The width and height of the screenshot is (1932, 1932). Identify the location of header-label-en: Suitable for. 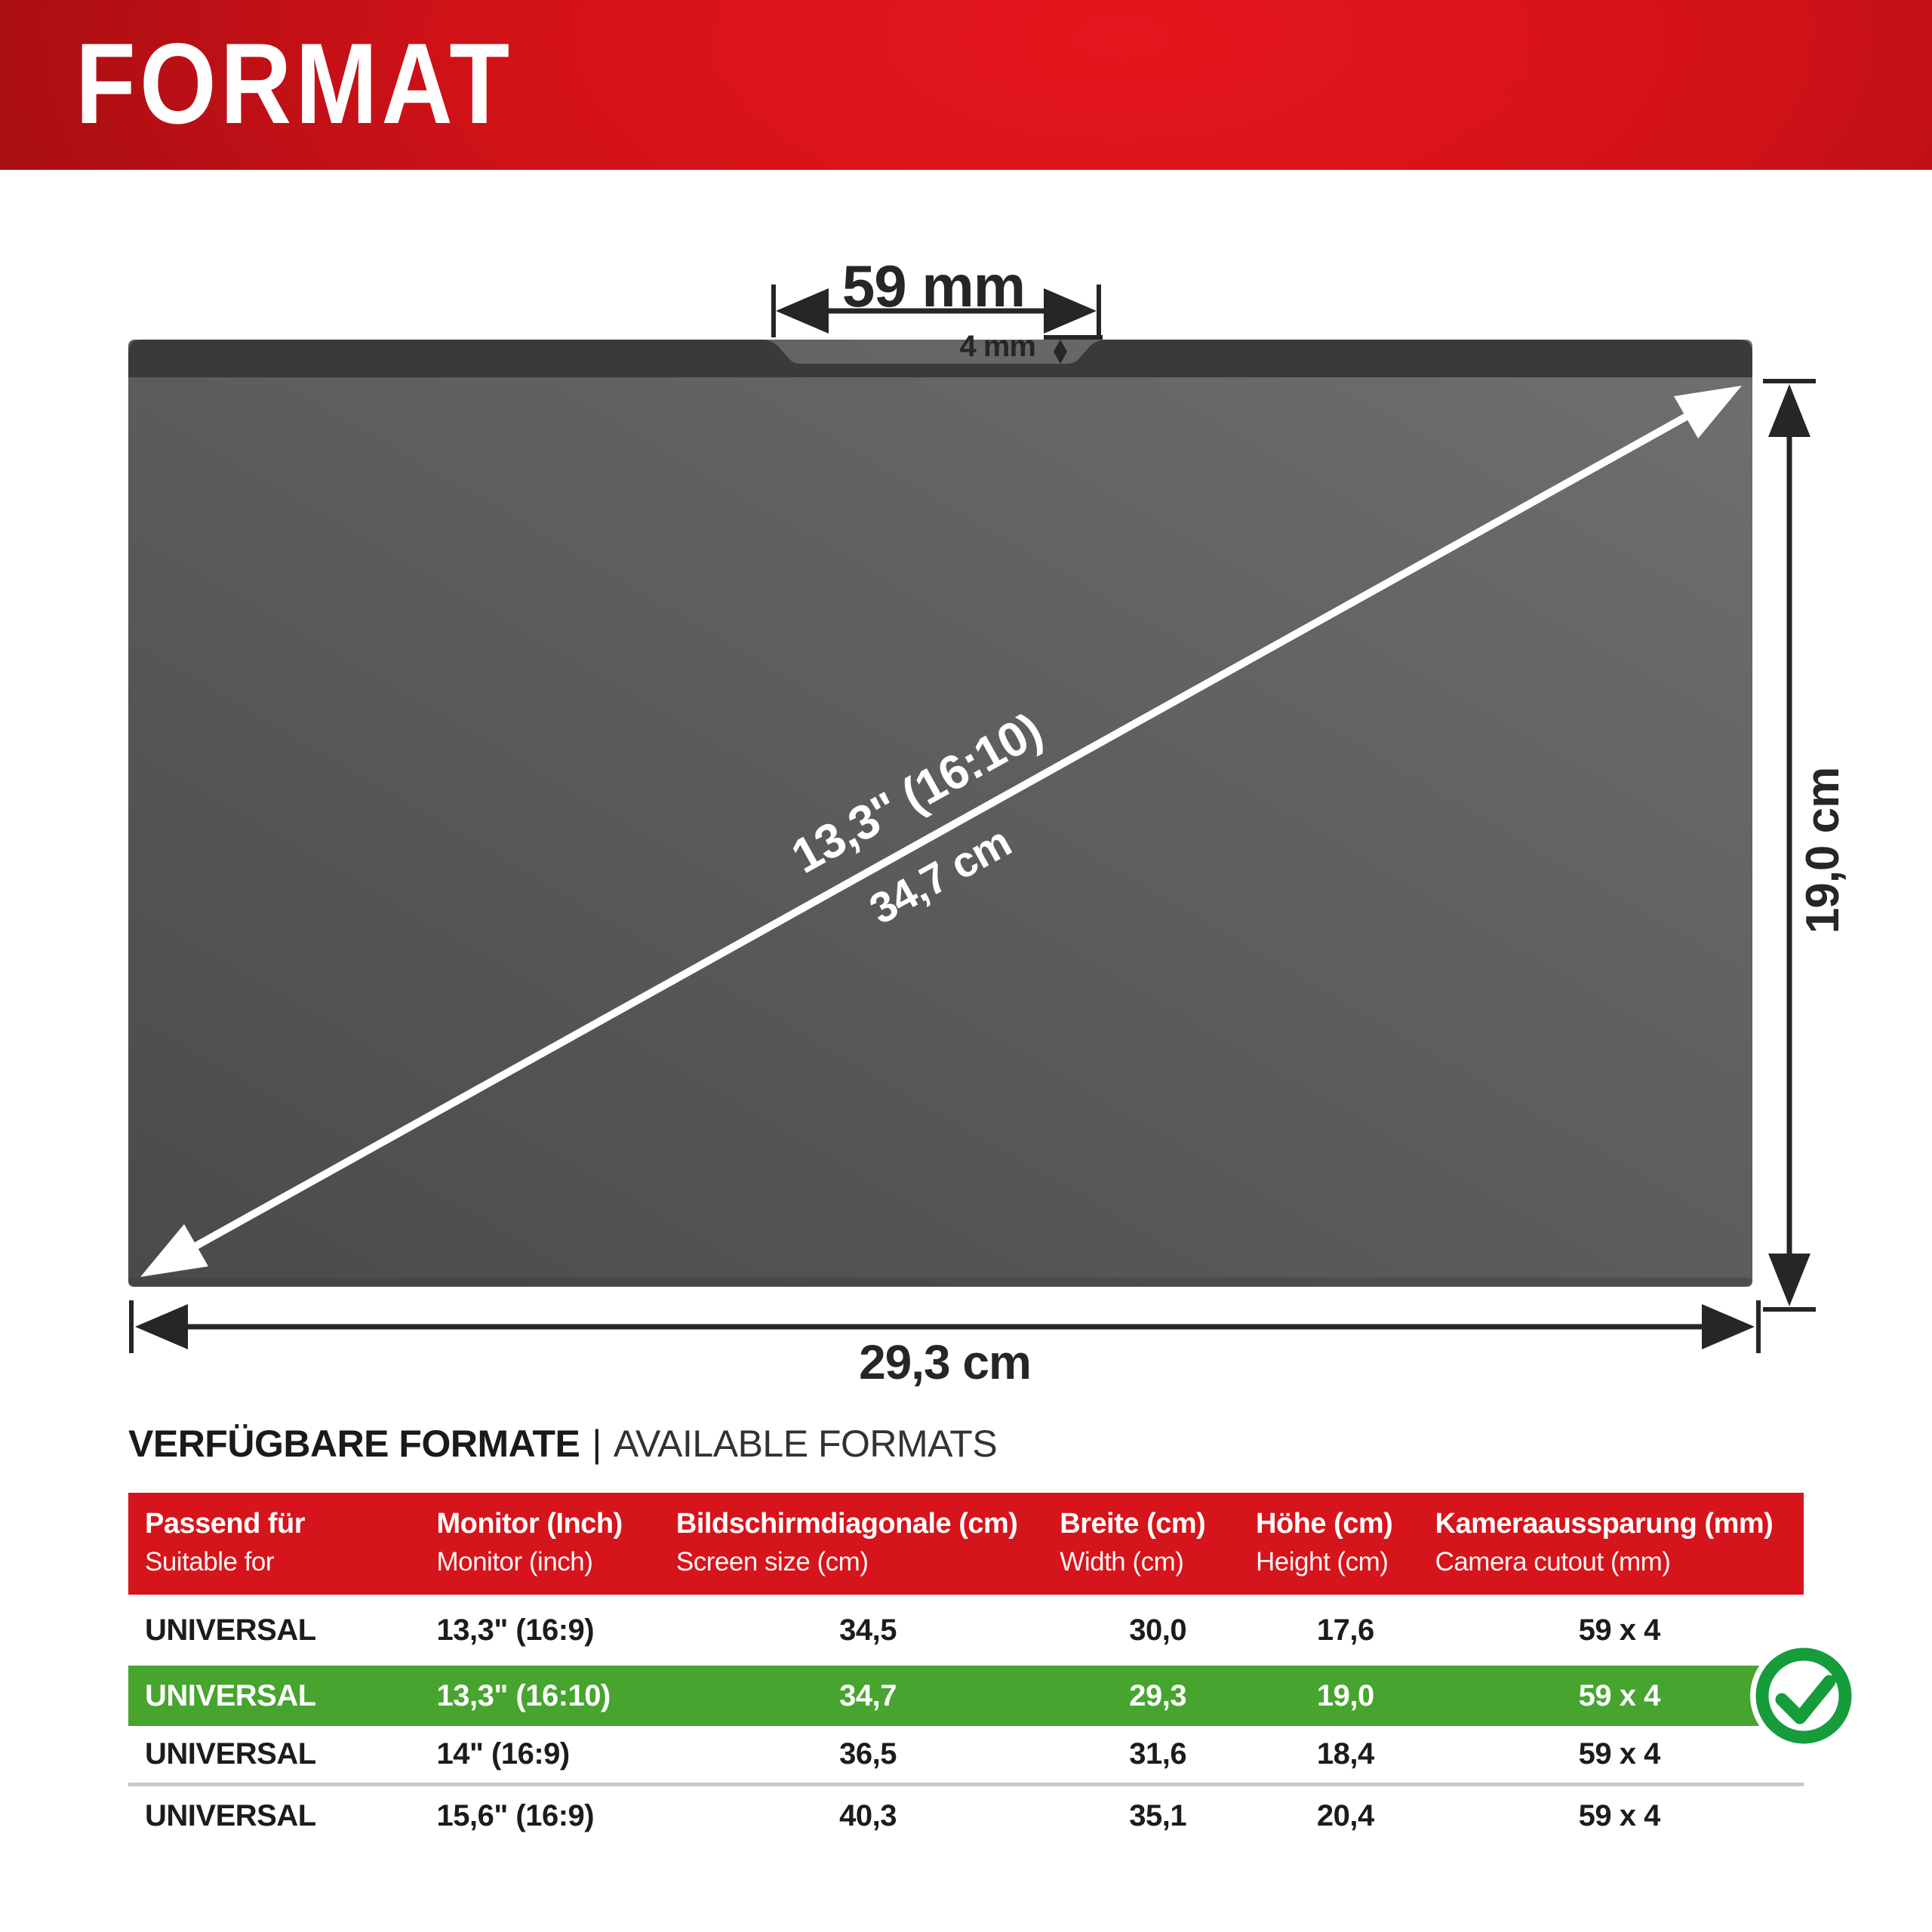
(210, 1562).